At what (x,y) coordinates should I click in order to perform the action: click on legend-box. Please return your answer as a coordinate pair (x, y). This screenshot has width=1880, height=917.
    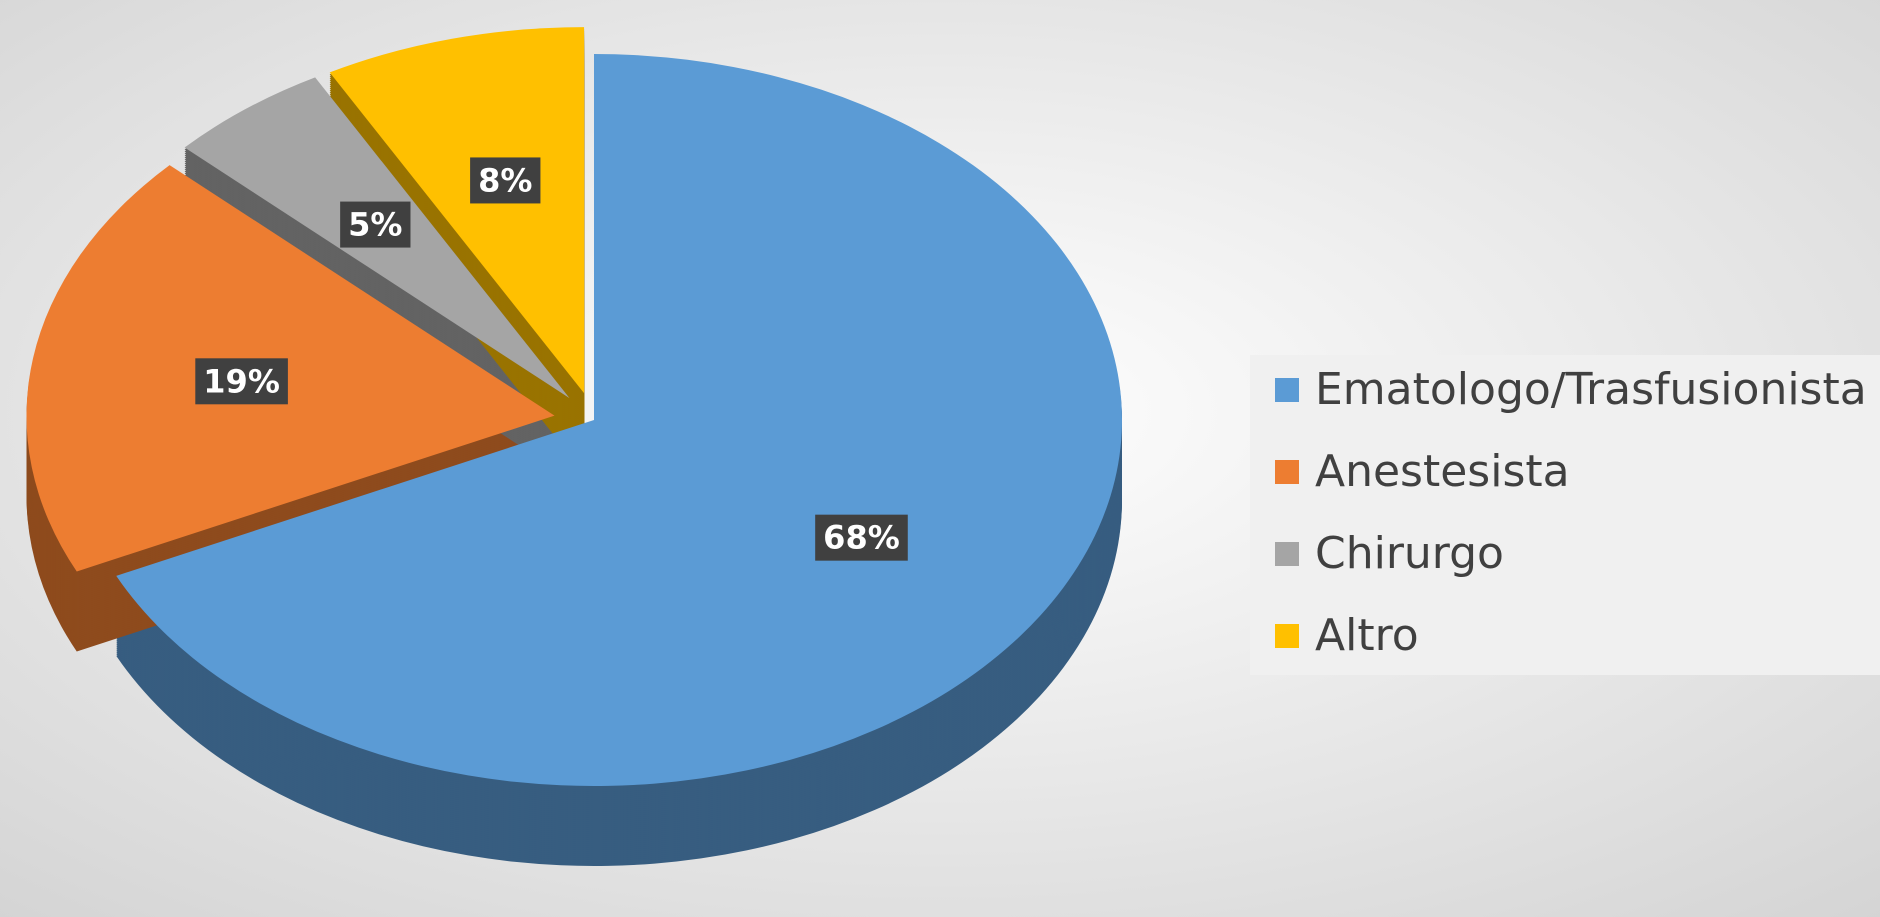
    Looking at the image, I should click on (1565, 515).